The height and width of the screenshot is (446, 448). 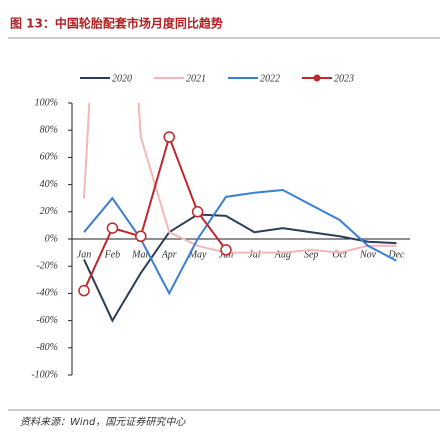 What do you see at coordinates (311, 254) in the screenshot?
I see `x-tick-label: Sep` at bounding box center [311, 254].